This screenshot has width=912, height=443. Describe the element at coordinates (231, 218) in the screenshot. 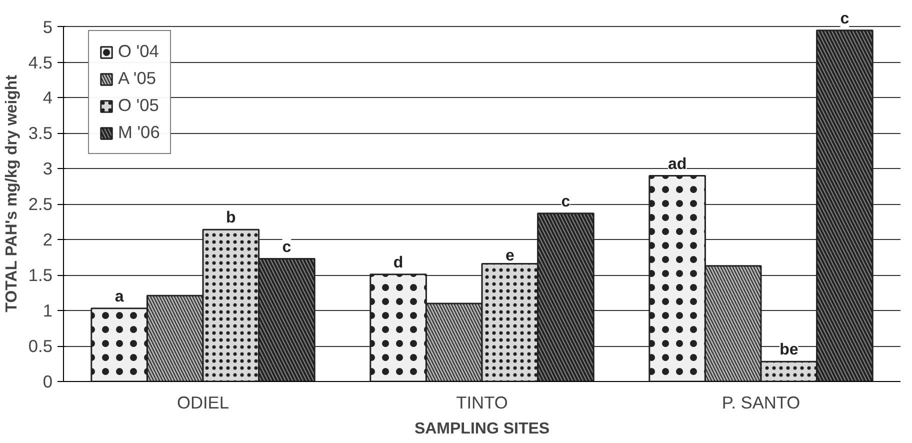

I see `data-label: b` at that location.